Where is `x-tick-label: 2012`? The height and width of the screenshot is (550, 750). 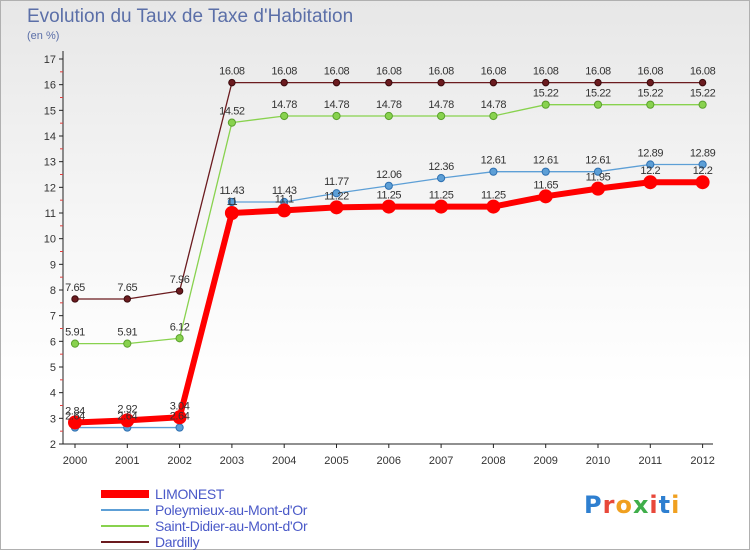
x-tick-label: 2012 is located at coordinates (702, 461).